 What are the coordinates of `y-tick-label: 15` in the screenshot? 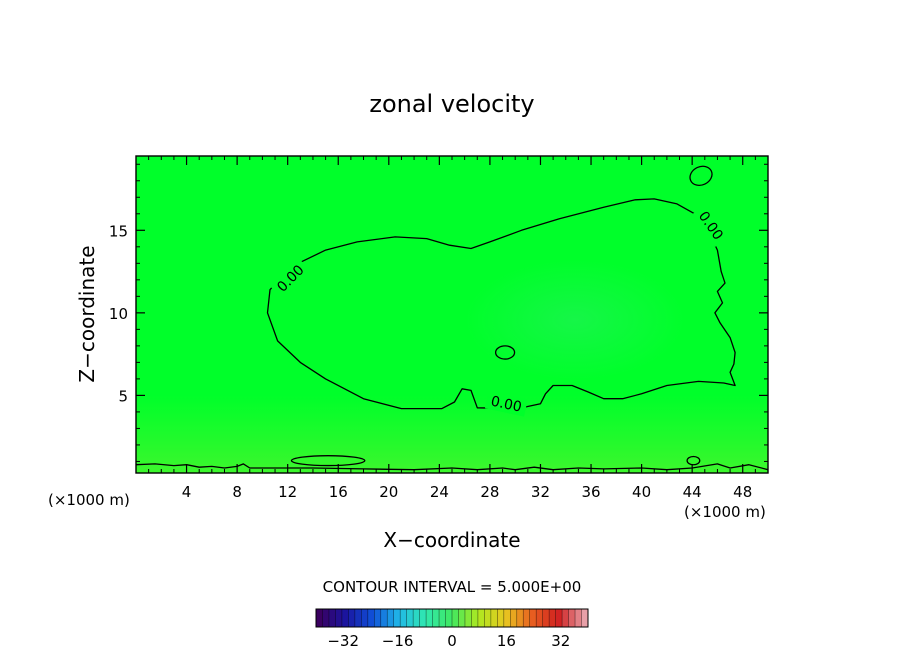 It's located at (118, 231).